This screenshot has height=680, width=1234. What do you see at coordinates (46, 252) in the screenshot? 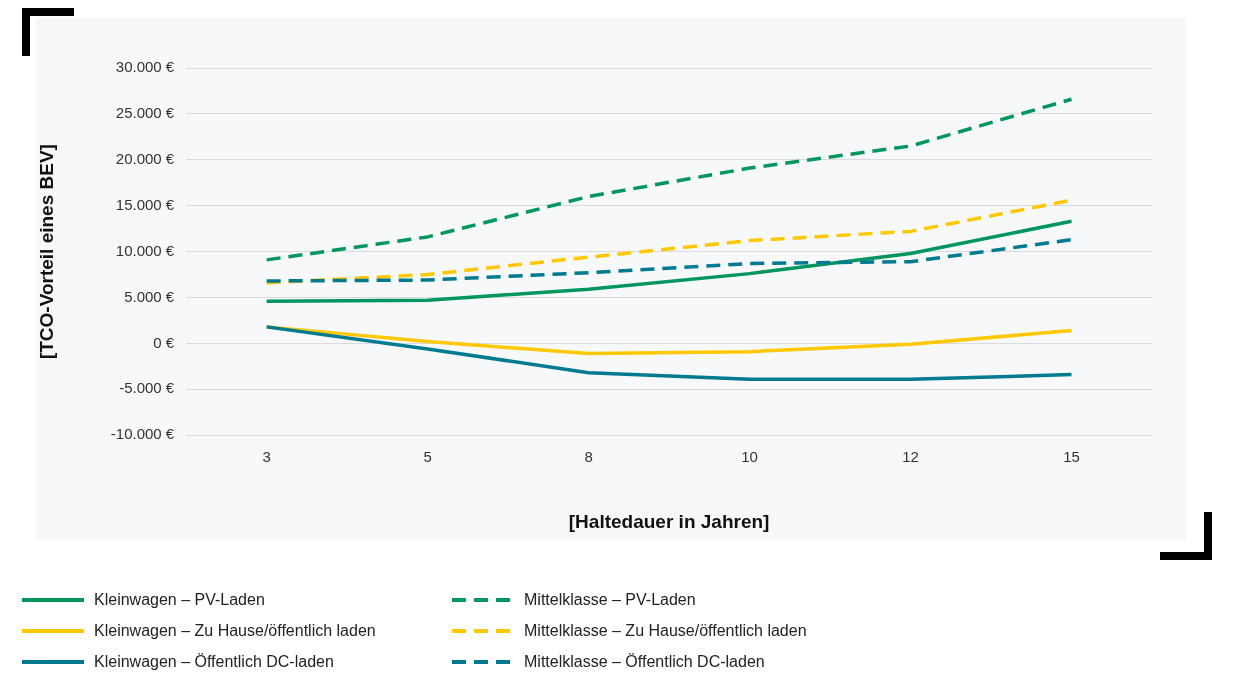
I see `y-axis-title: [TCO-Vorteil eines BEV]` at bounding box center [46, 252].